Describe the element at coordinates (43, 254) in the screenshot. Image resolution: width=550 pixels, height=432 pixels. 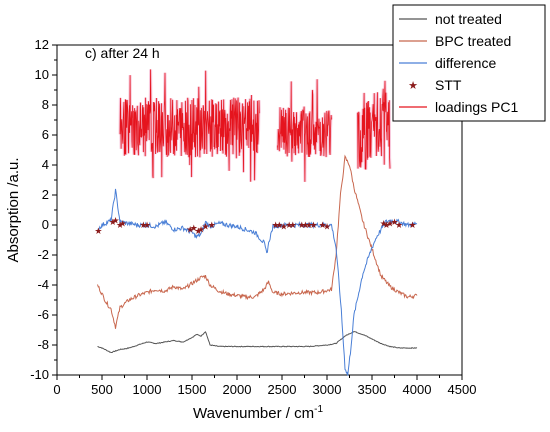
I see `y-tick-label: -2` at that location.